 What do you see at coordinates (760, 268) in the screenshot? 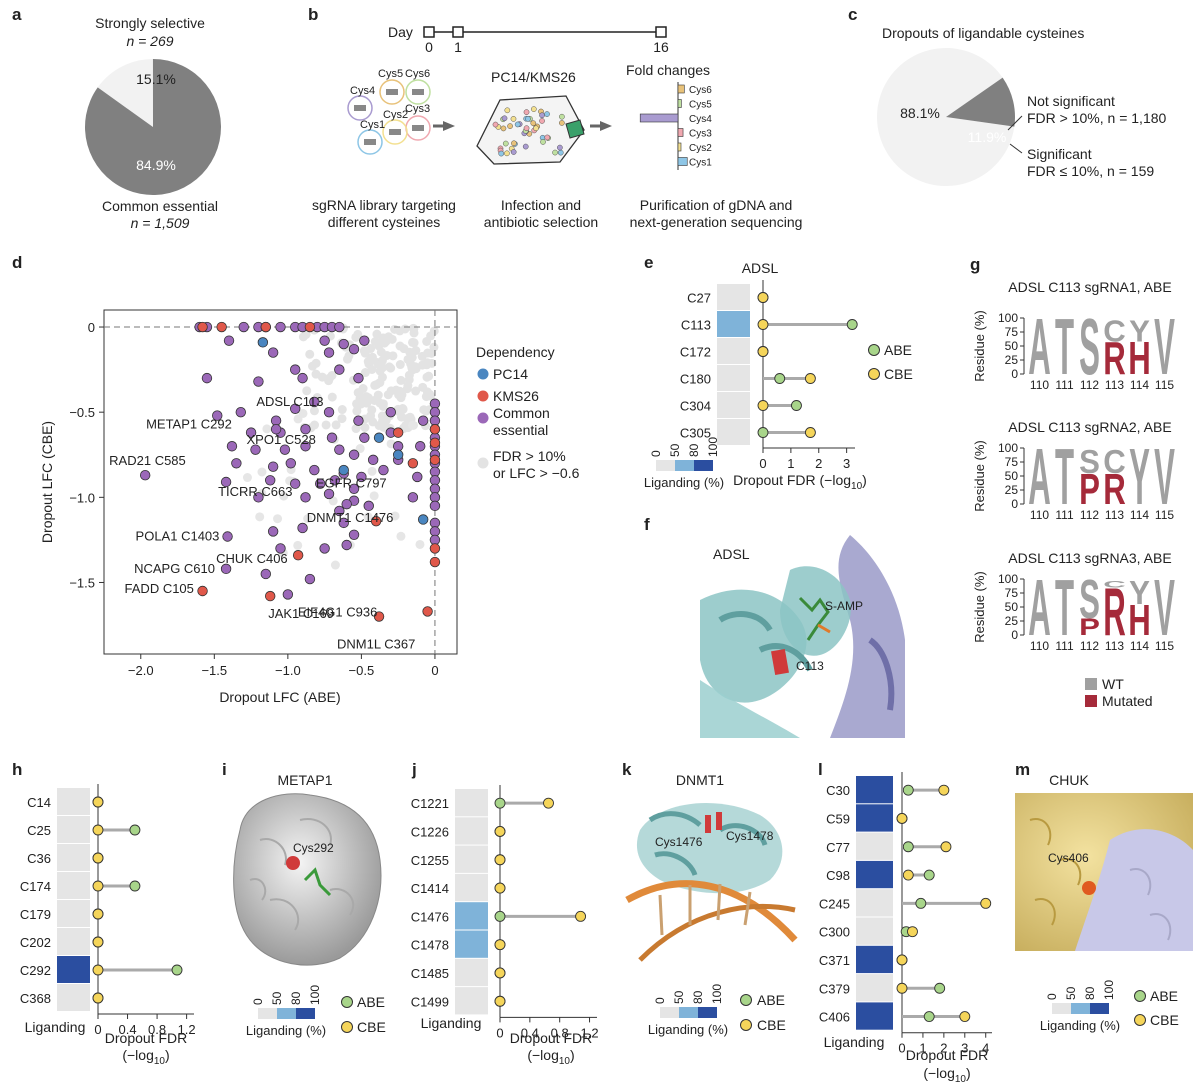
I see `panel-e-title: ADSL` at bounding box center [760, 268].